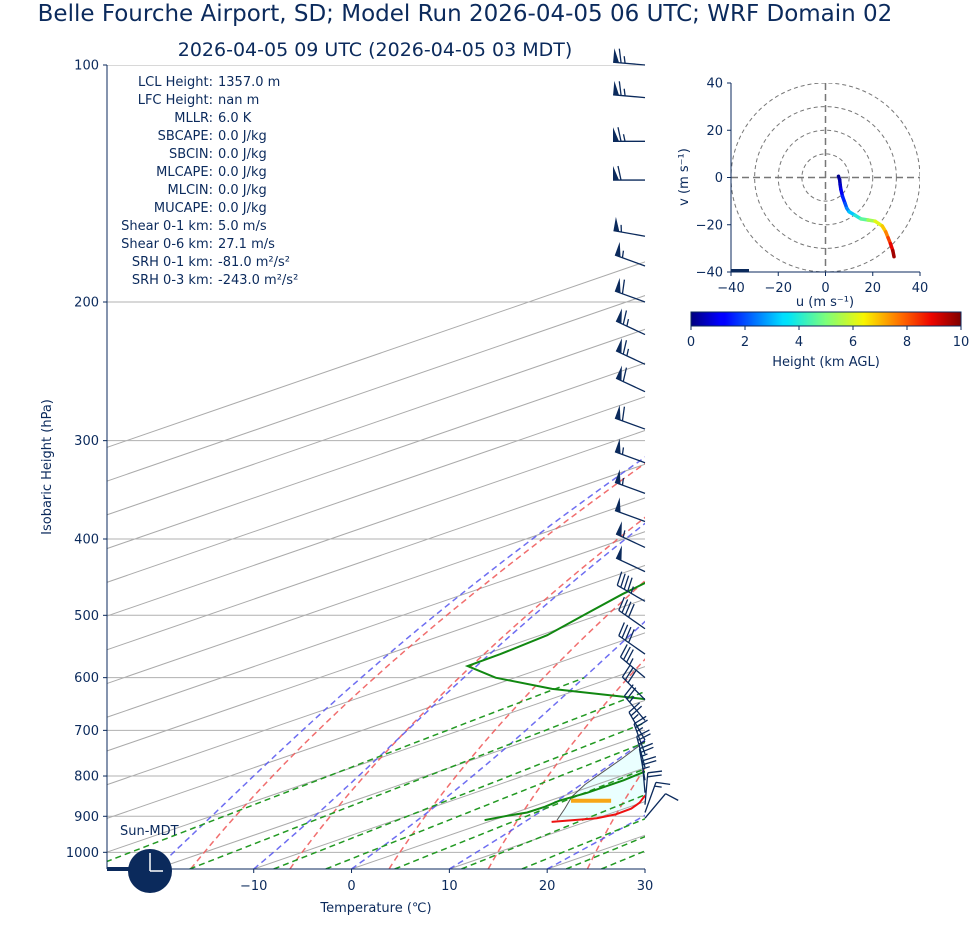  What do you see at coordinates (927, 467) in the screenshot?
I see `dry-adiabat-line` at bounding box center [927, 467].